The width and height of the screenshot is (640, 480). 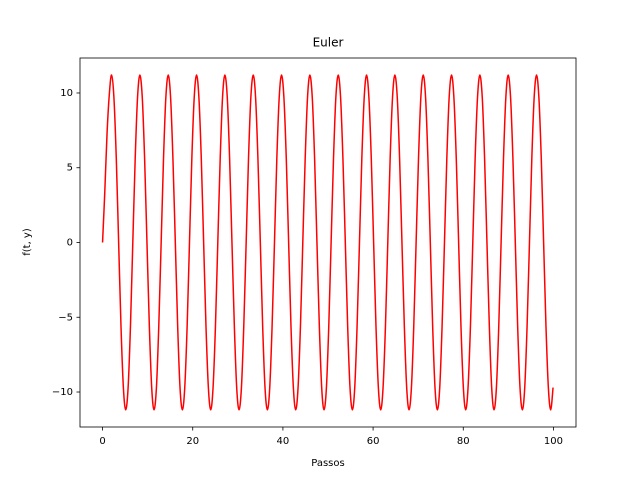 What do you see at coordinates (463, 441) in the screenshot?
I see `x-tick-label: 80` at bounding box center [463, 441].